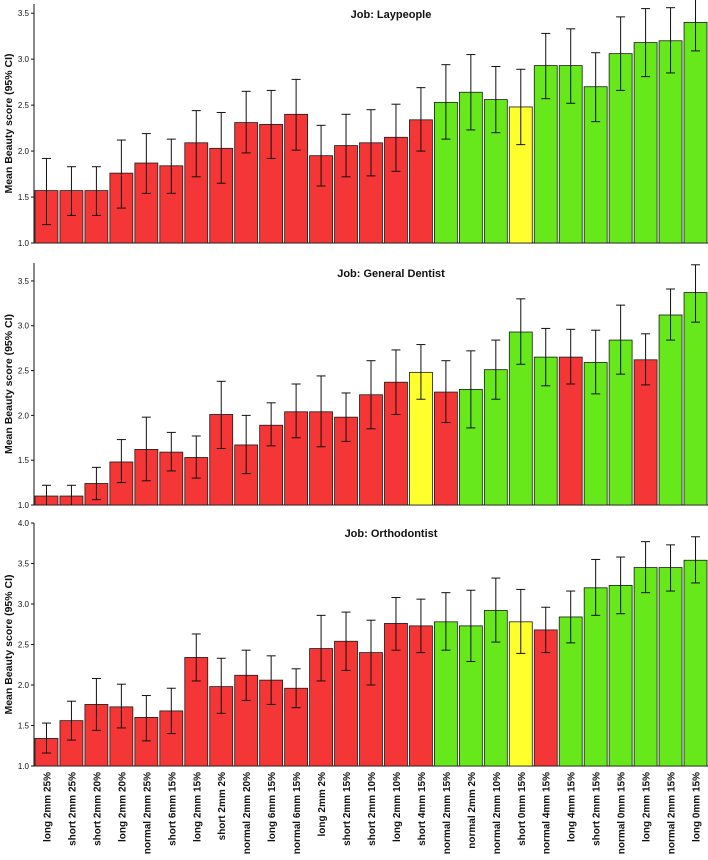 This screenshot has height=860, width=708. What do you see at coordinates (622, 813) in the screenshot?
I see `x-tick-label: normal 0mm 15%` at bounding box center [622, 813].